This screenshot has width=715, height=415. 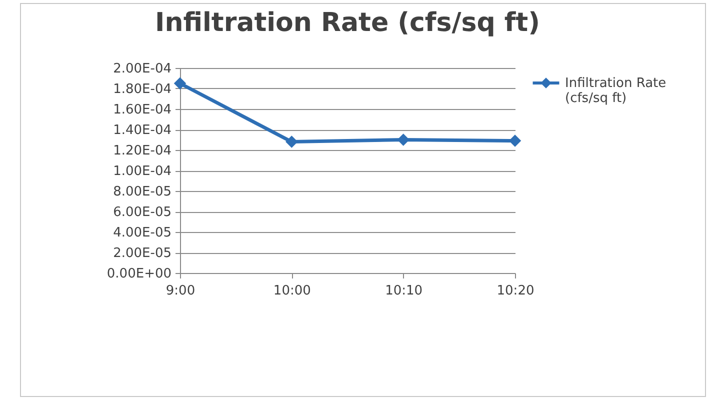 I want to click on x-tick-label: 10:00, so click(x=292, y=291).